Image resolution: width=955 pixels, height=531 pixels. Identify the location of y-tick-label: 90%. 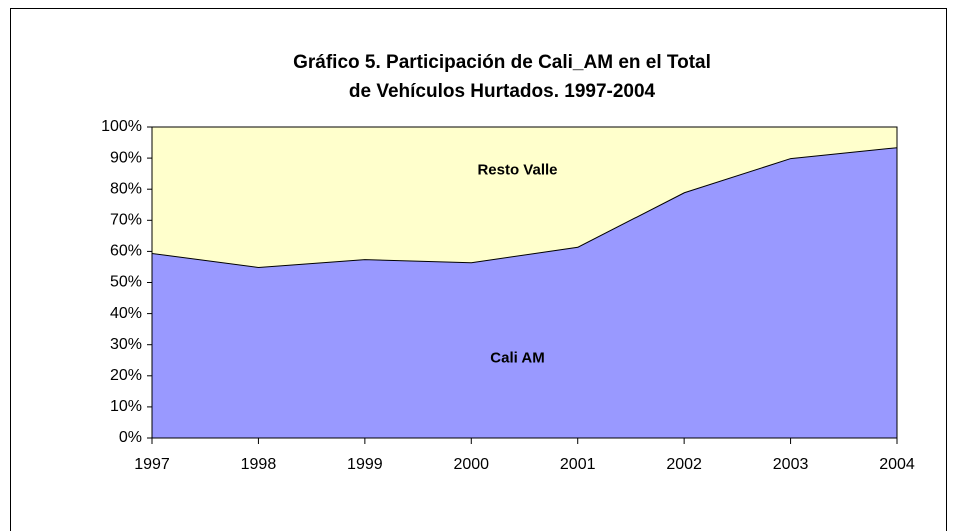
(126, 157).